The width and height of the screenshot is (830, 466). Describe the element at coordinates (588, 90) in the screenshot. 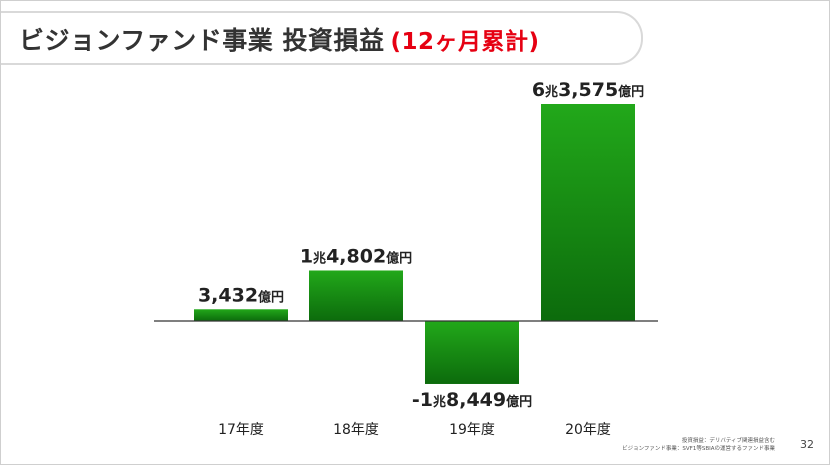

I see `value-label-20年度: 6兆3,575億円` at that location.